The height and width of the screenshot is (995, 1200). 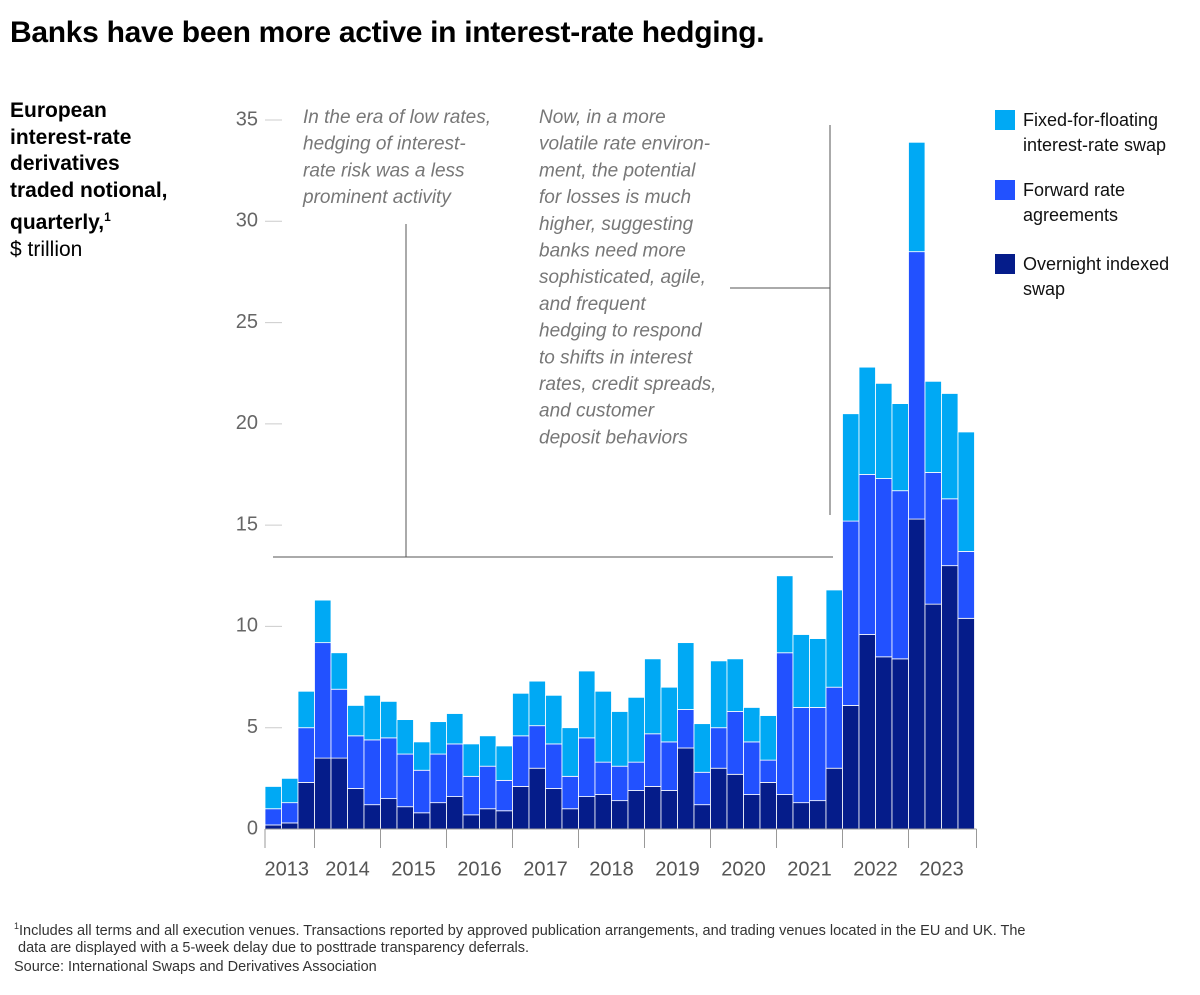 I want to click on x-tick-label: 2019, so click(x=677, y=869).